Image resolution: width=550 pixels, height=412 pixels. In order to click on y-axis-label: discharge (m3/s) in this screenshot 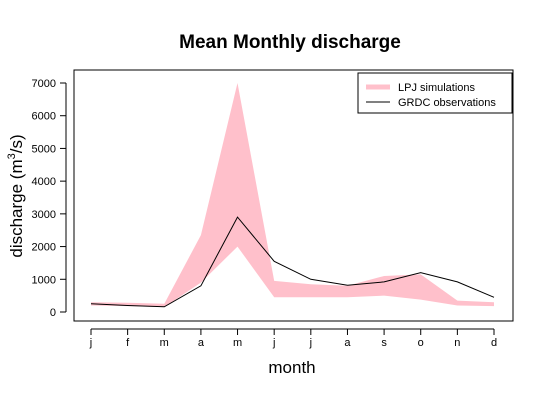, I will do `click(16, 195)`.